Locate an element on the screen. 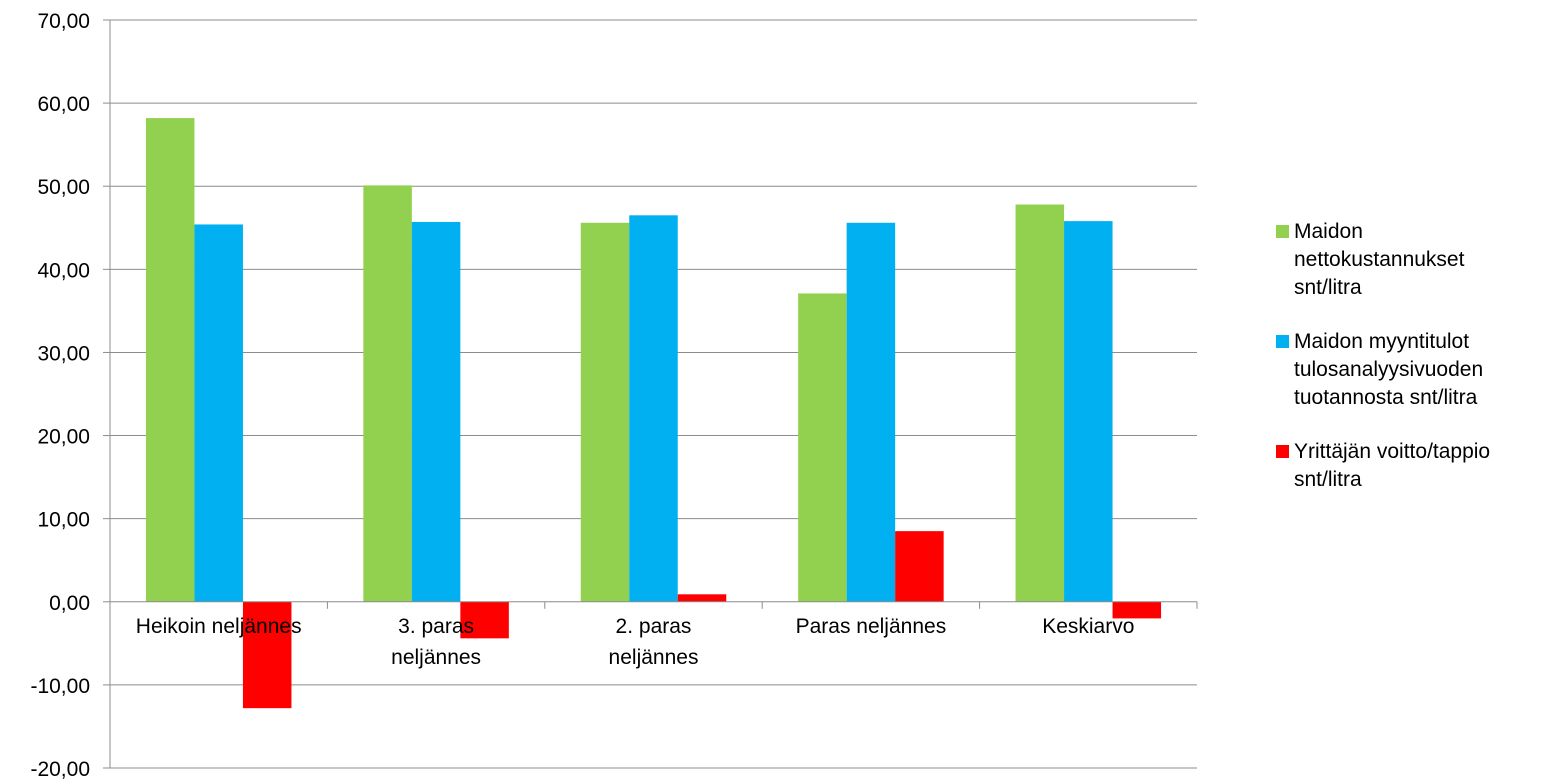 The height and width of the screenshot is (779, 1551). legend-label-line: nettokustannukset is located at coordinates (1379, 259).